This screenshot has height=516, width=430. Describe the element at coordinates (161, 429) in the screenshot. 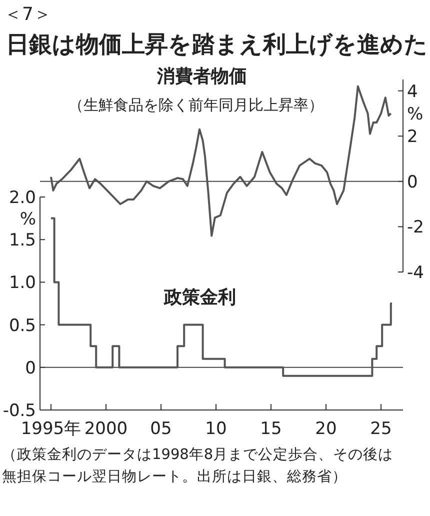

I see `x-tick-label: 05` at that location.